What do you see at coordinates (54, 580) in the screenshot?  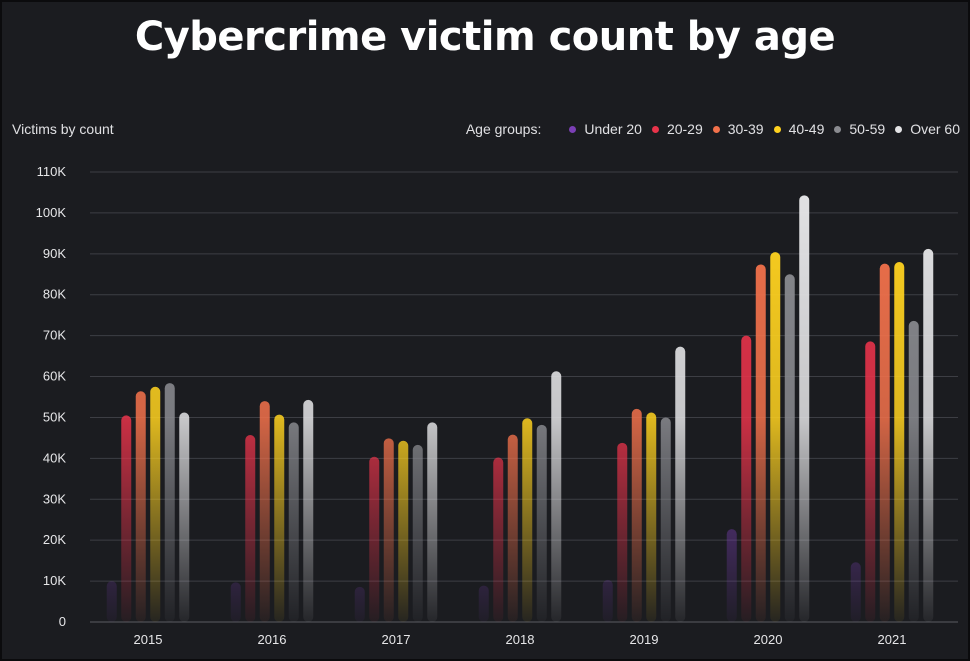 I see `y-tick-label: 10K` at bounding box center [54, 580].